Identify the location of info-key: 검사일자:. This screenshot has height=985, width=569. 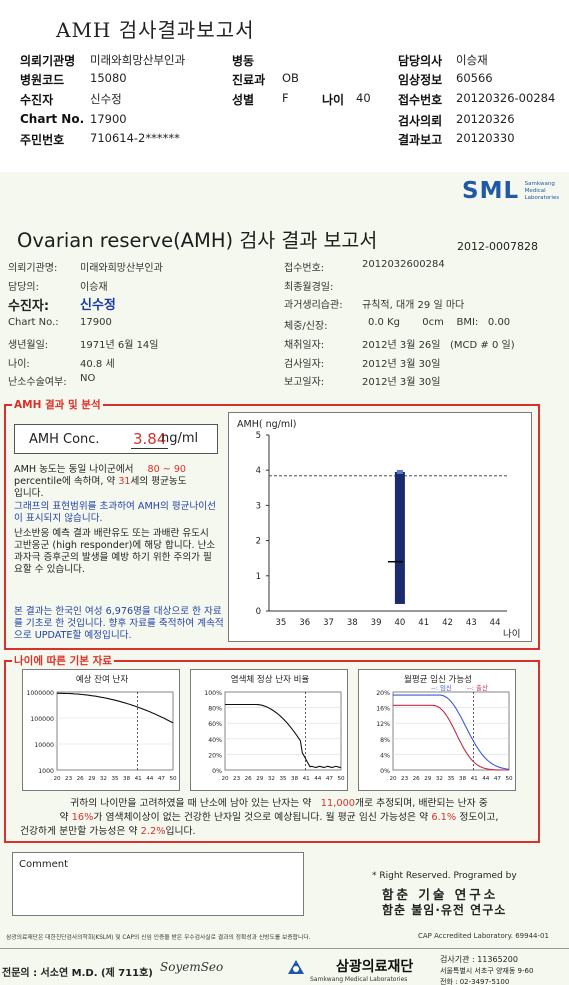
(304, 364).